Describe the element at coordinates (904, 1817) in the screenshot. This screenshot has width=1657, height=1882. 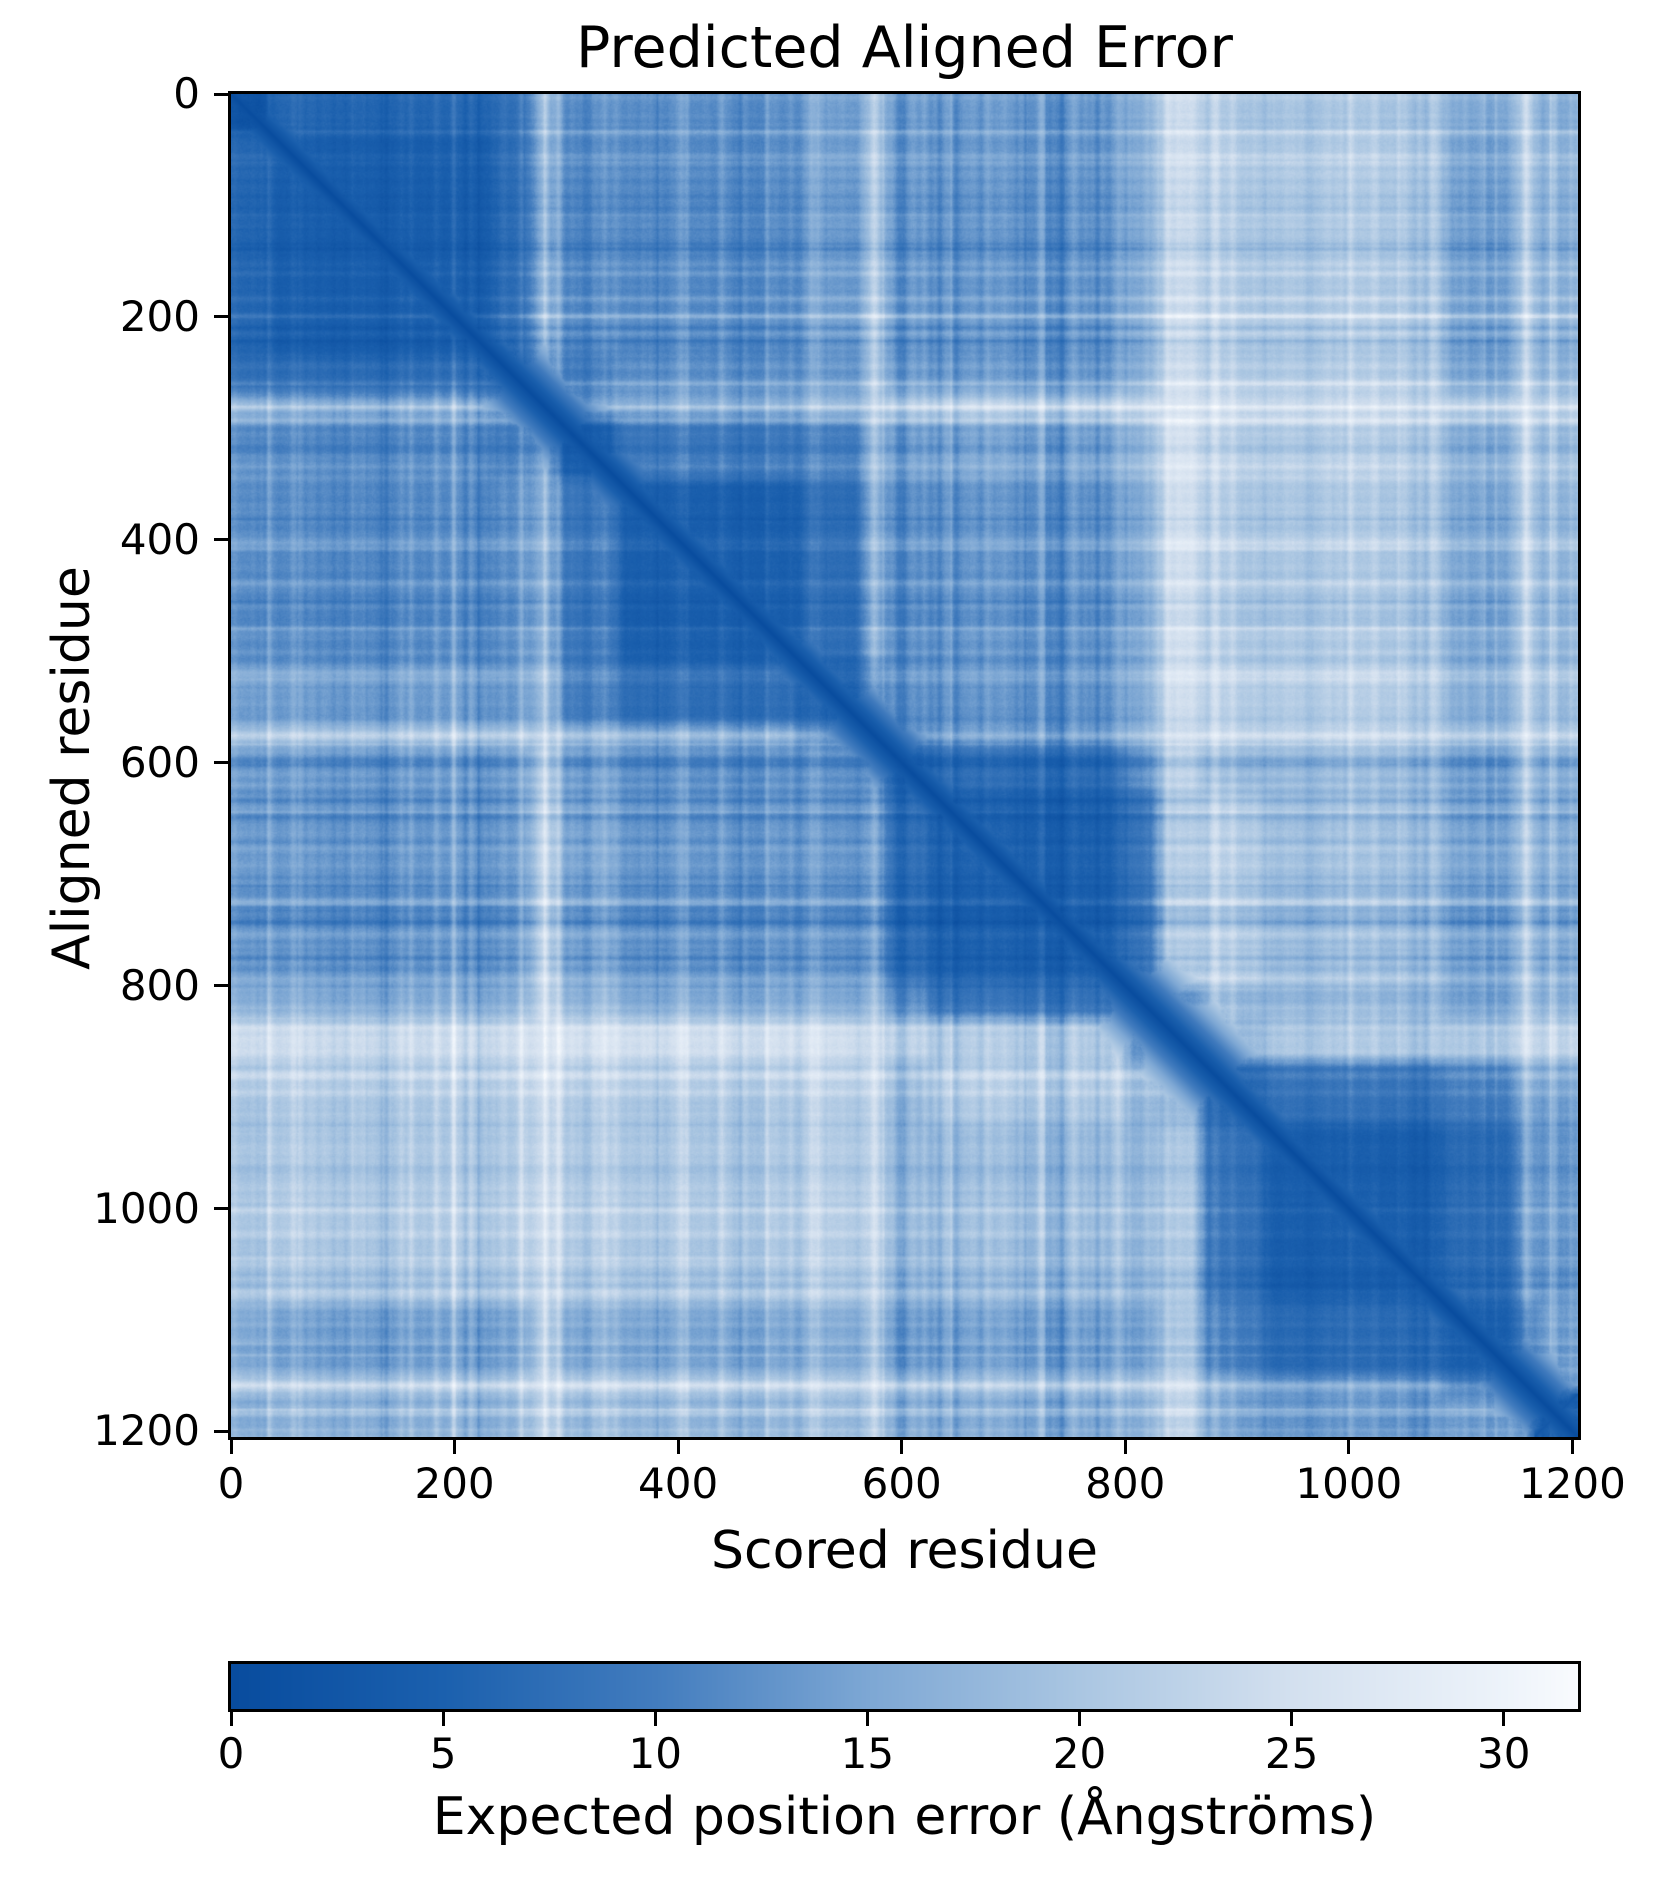
I see `colorbar-label: Expected position error (Ångströms)` at that location.